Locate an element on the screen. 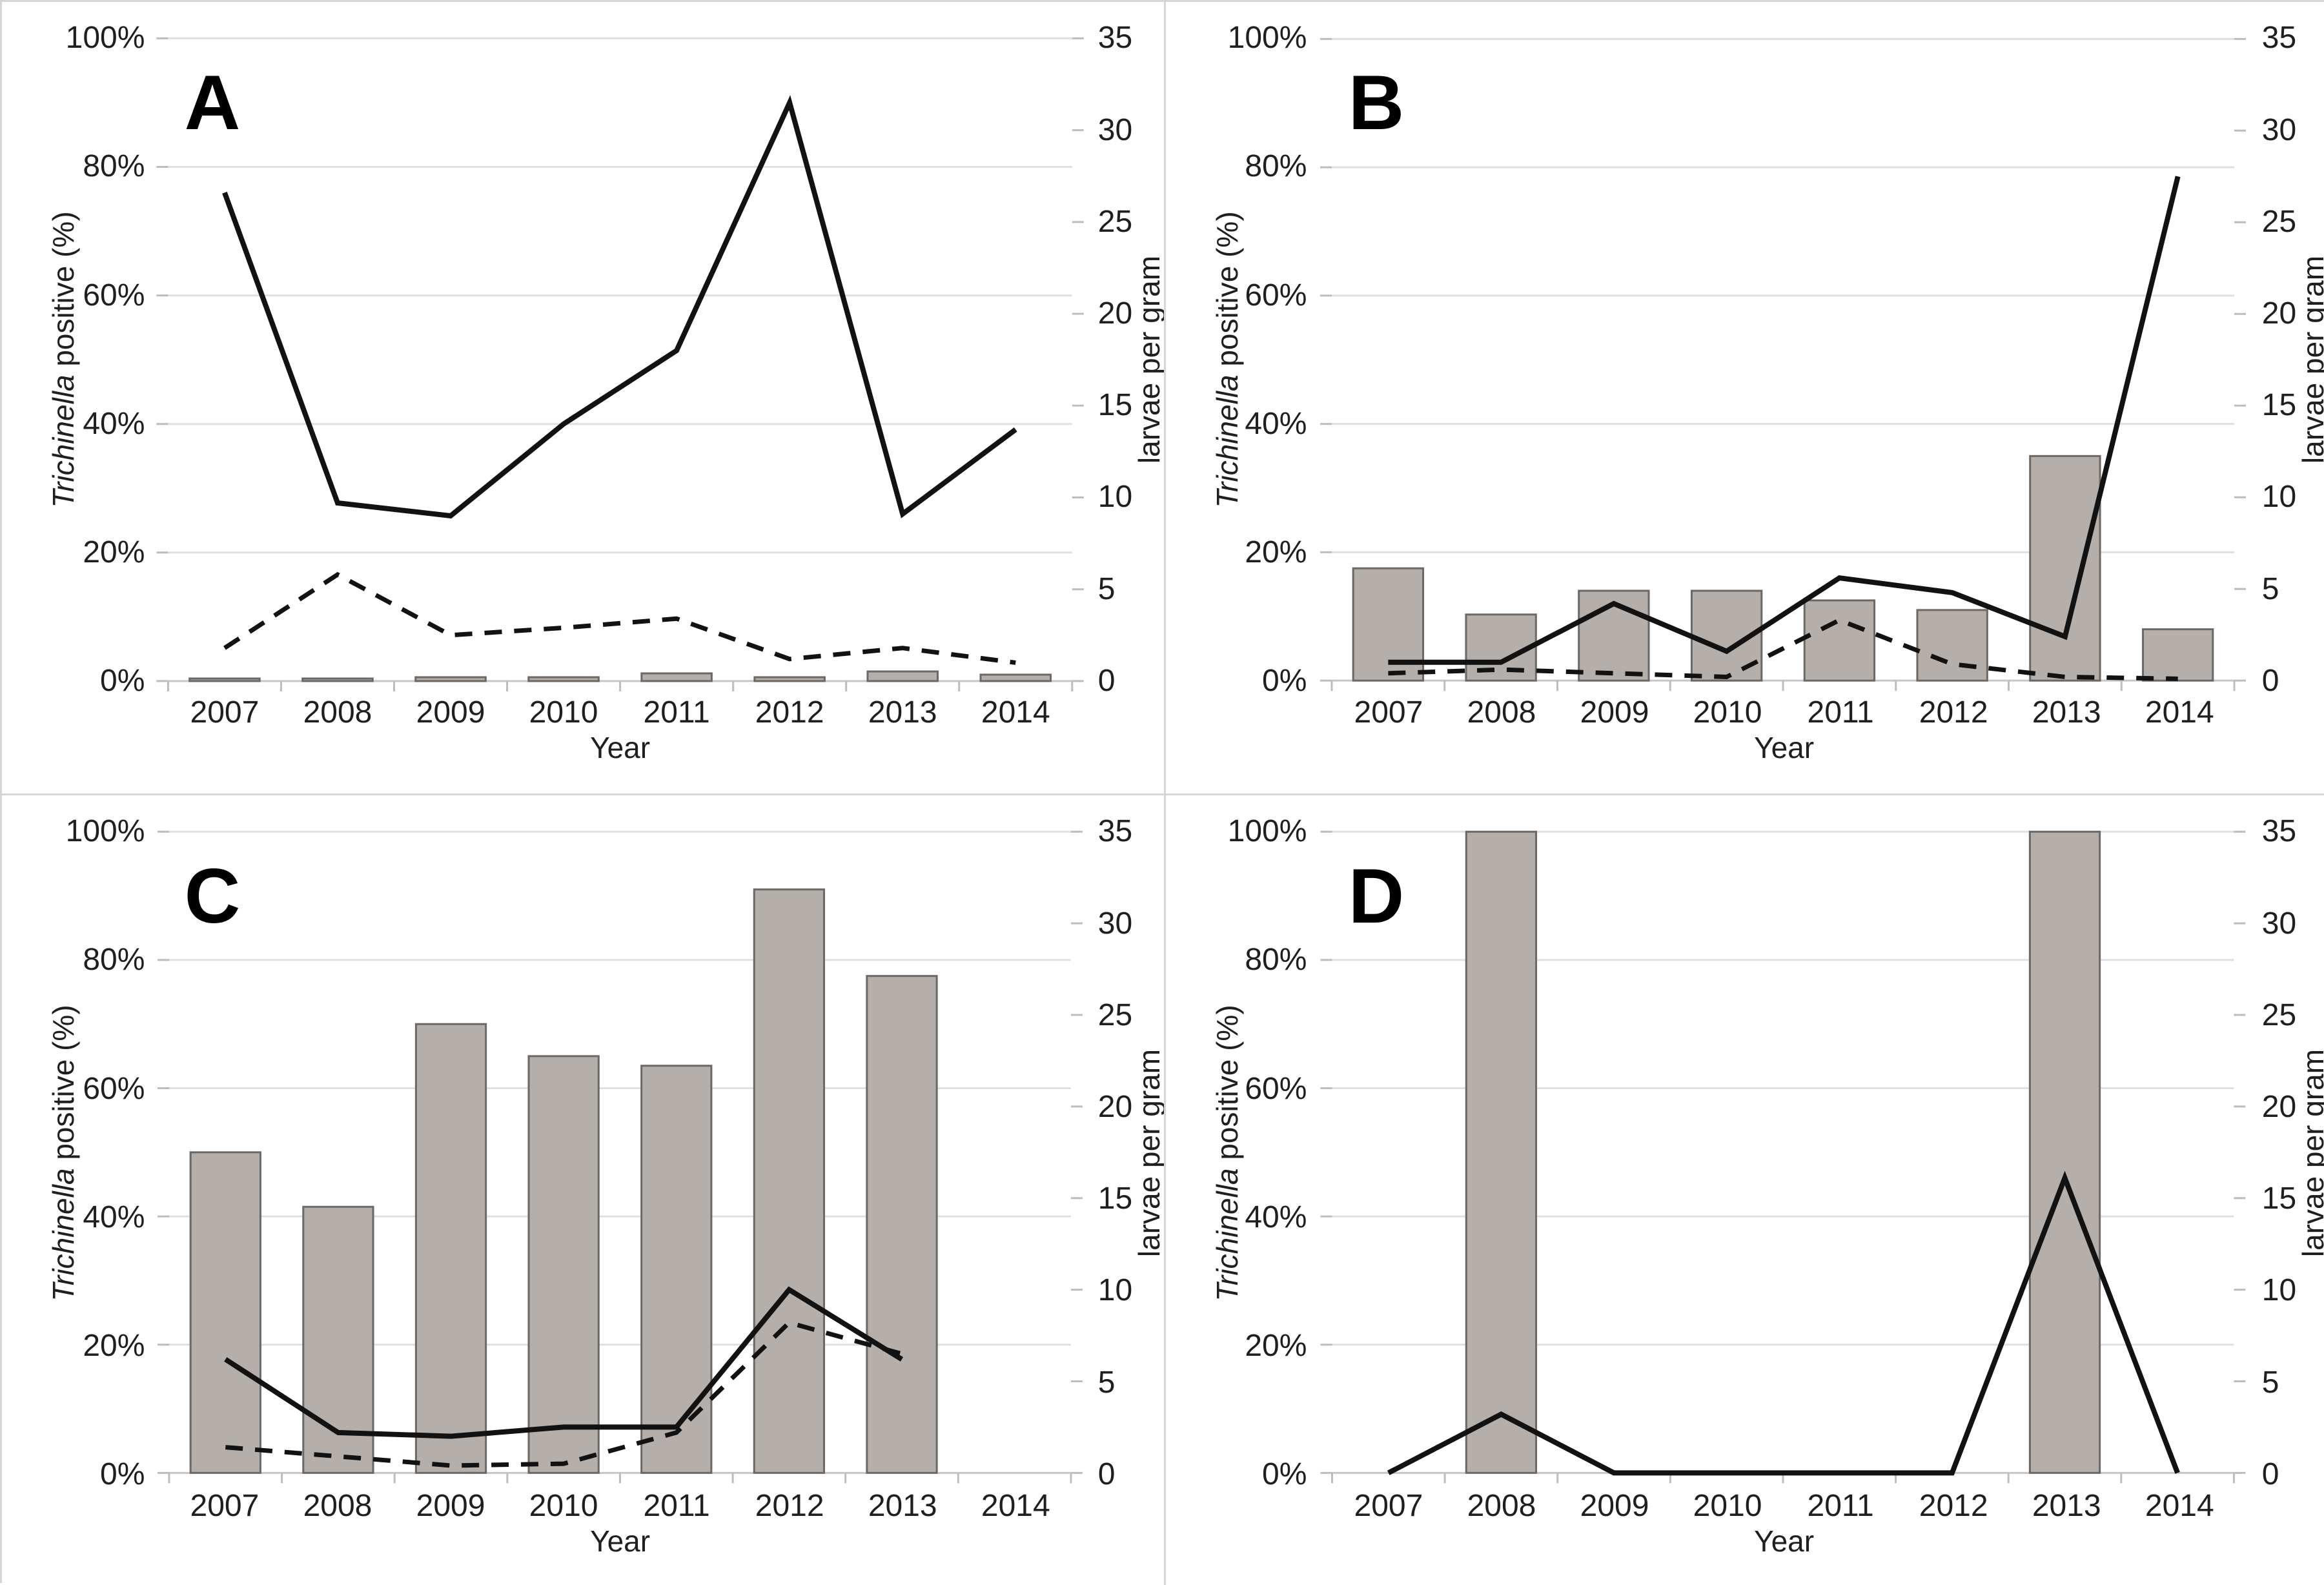  bar-2009 is located at coordinates (450, 1248).